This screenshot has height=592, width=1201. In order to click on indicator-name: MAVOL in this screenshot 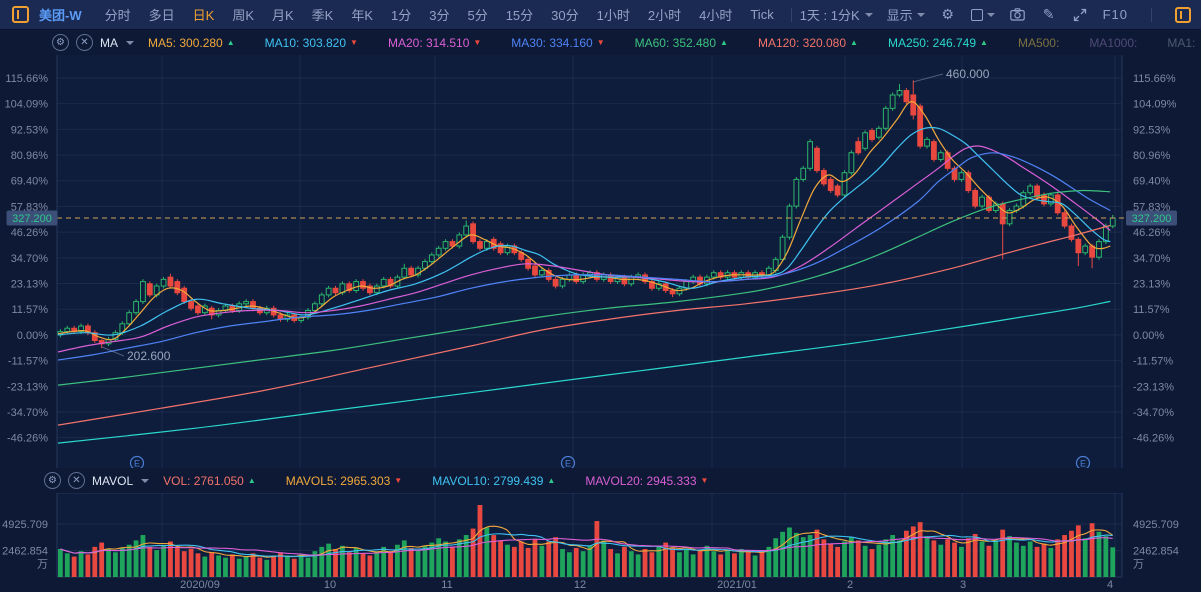, I will do `click(113, 480)`.